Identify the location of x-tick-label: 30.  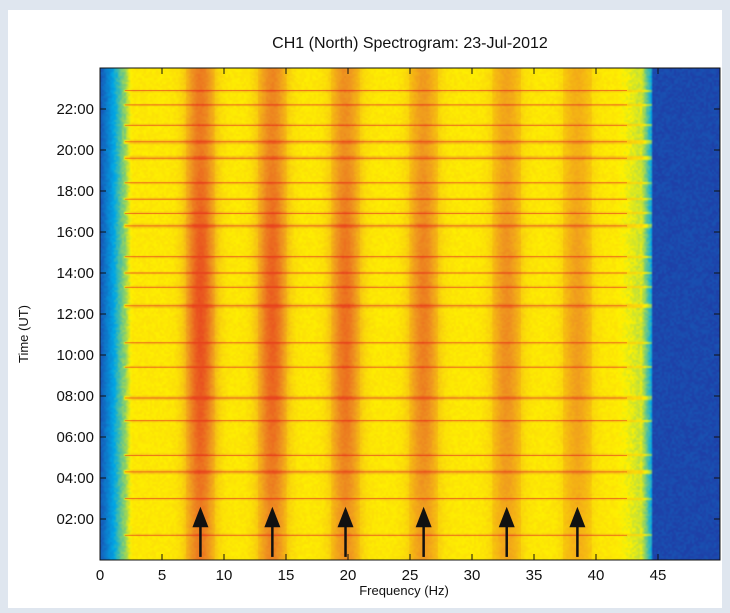
(472, 575).